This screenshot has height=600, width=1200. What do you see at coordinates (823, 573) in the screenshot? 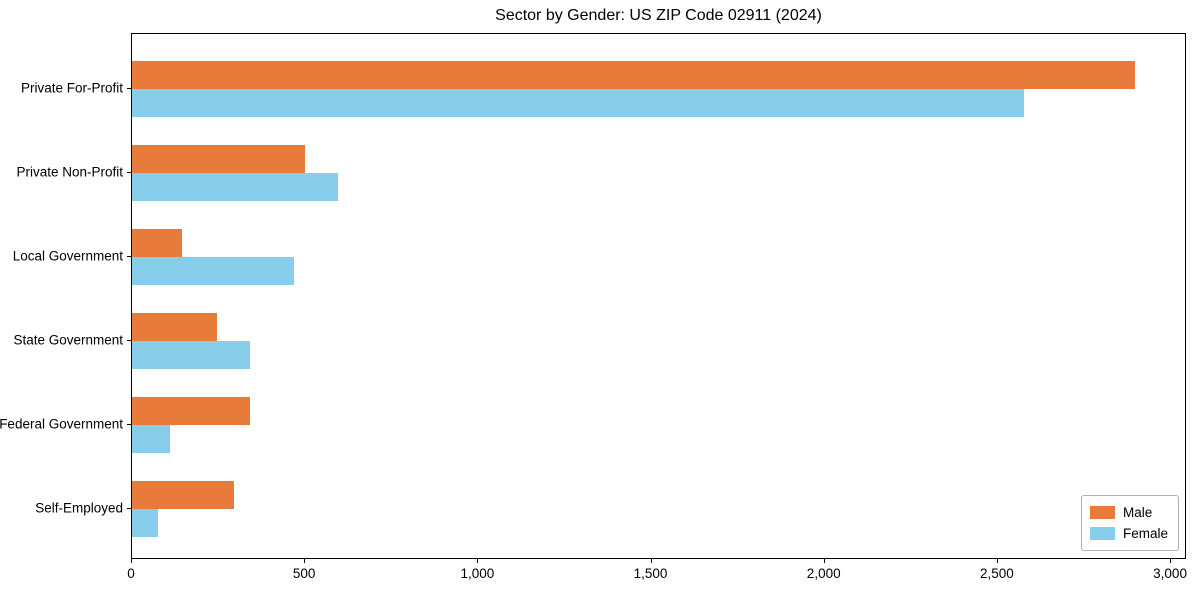
I see `x-tick-label-2-000: 2,000` at bounding box center [823, 573].